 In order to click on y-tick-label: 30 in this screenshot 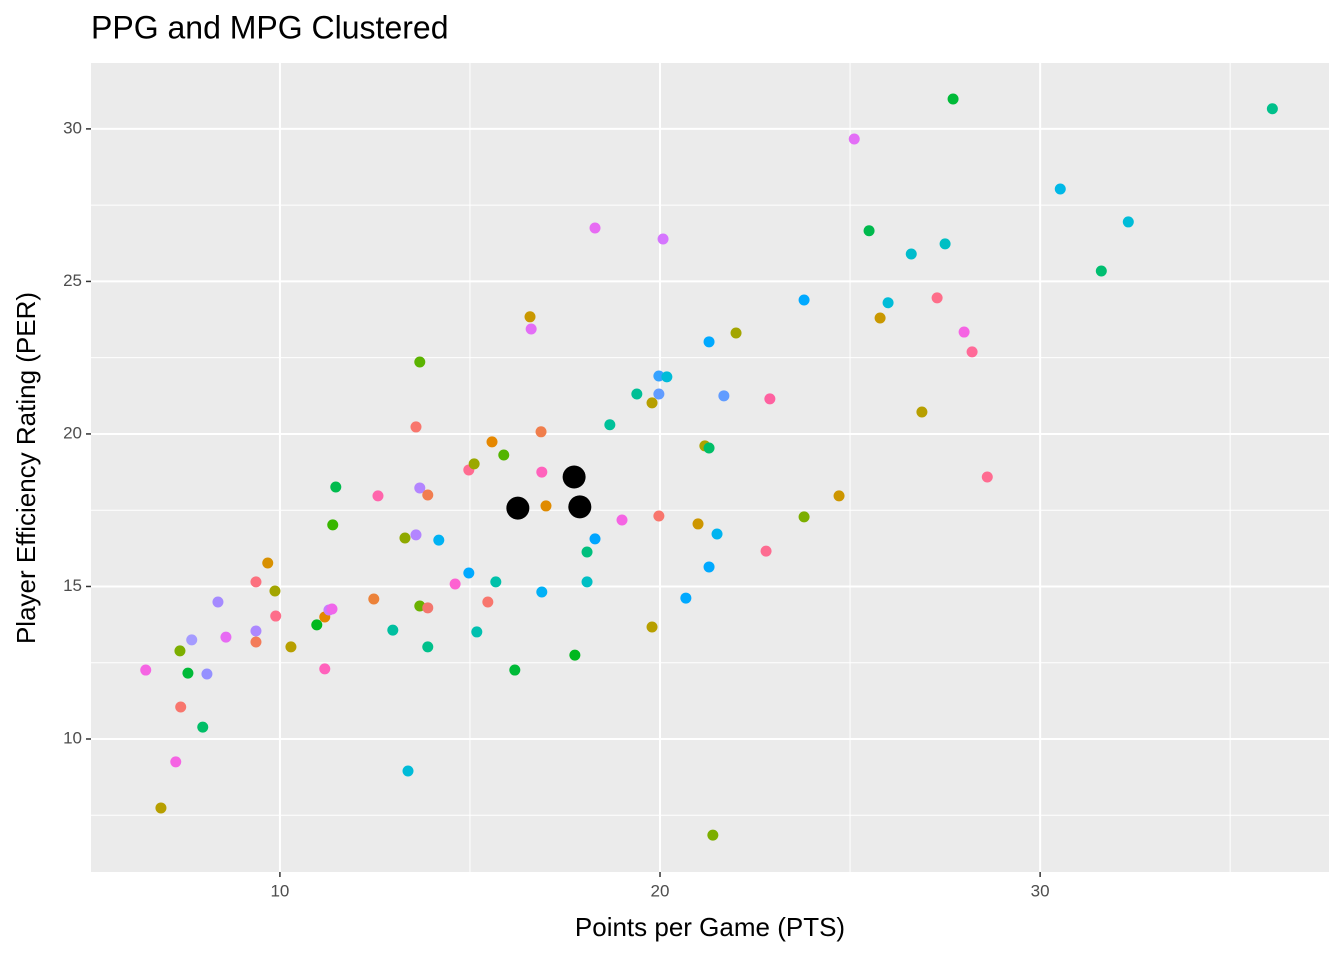, I will do `click(72, 127)`.